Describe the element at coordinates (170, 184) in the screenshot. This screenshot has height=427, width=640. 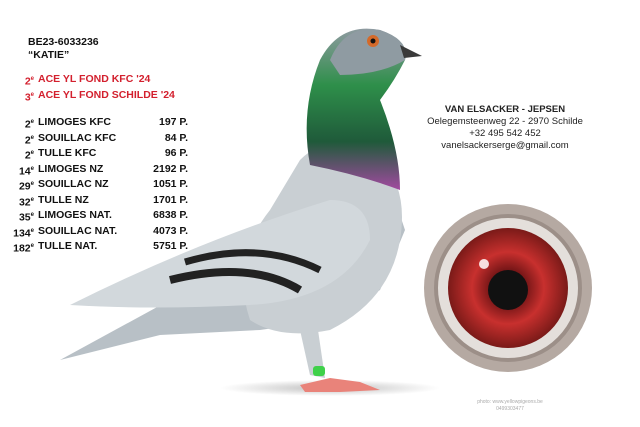
I see `result-birds: 1051 P.` at that location.